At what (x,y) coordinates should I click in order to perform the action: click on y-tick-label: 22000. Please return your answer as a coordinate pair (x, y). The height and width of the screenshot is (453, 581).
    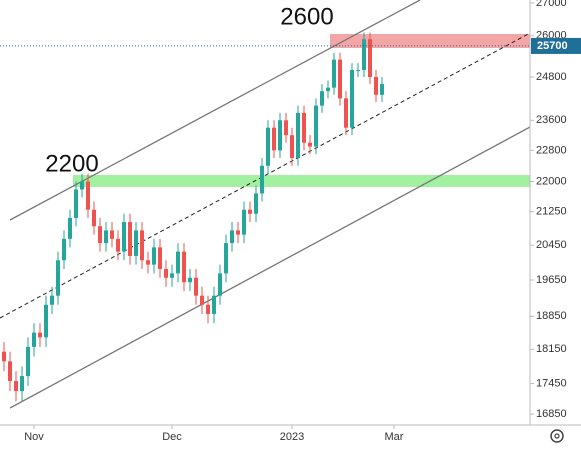
    Looking at the image, I should click on (551, 181).